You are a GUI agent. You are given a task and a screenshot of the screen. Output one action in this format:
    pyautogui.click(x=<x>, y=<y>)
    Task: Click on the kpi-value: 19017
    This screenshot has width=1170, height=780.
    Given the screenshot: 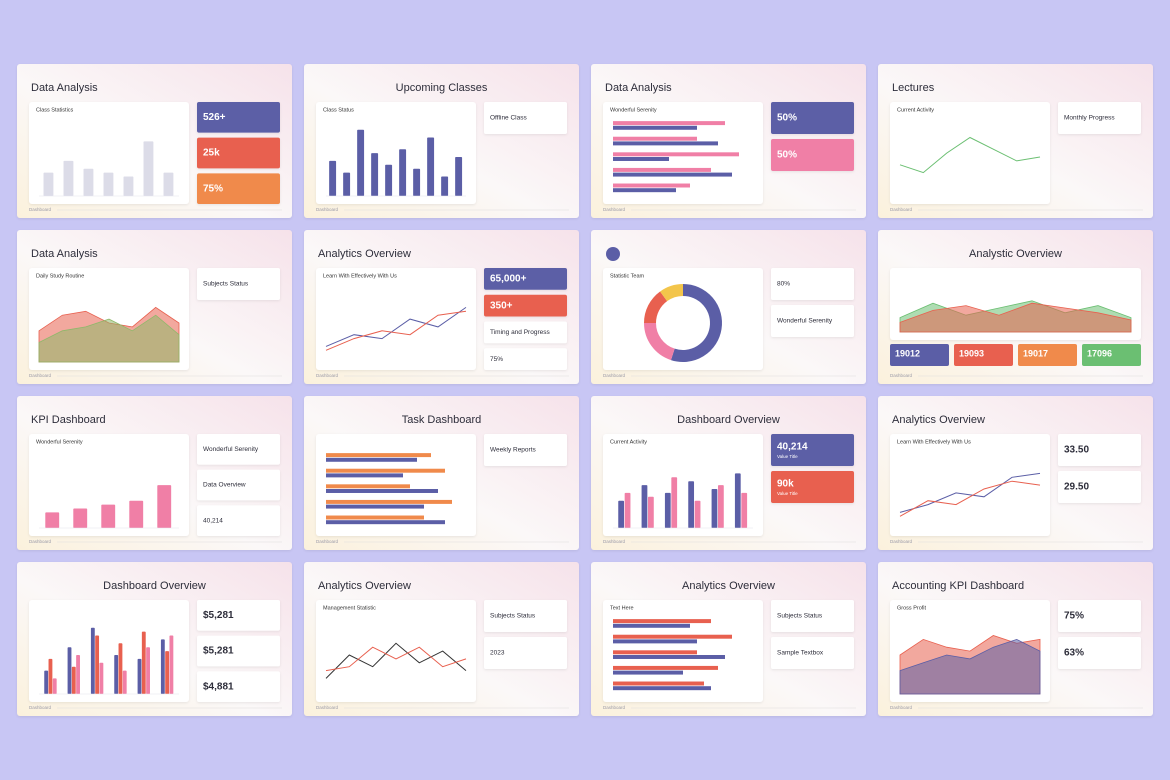 What is the action you would take?
    pyautogui.click(x=1035, y=353)
    